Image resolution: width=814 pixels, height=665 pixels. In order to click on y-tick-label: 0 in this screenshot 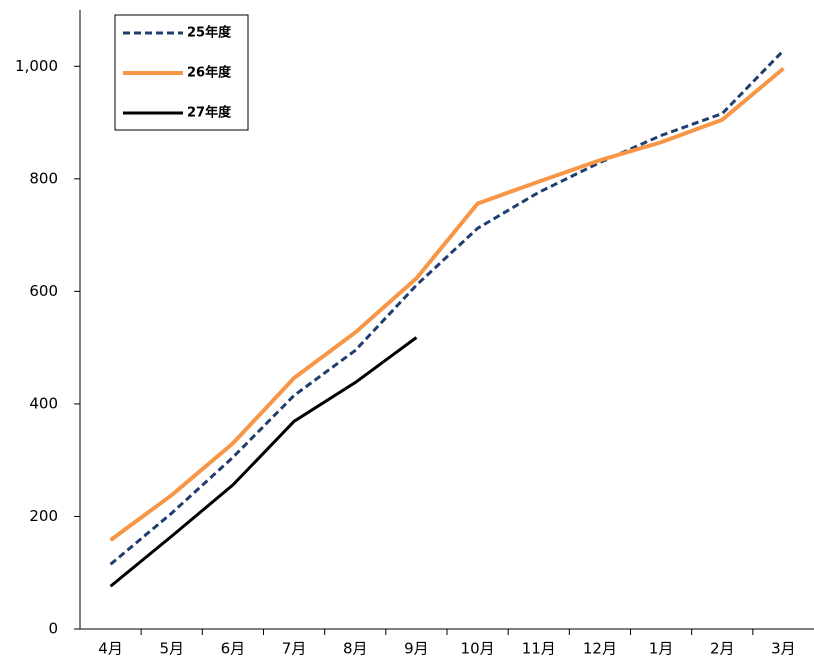, I will do `click(53, 629)`.